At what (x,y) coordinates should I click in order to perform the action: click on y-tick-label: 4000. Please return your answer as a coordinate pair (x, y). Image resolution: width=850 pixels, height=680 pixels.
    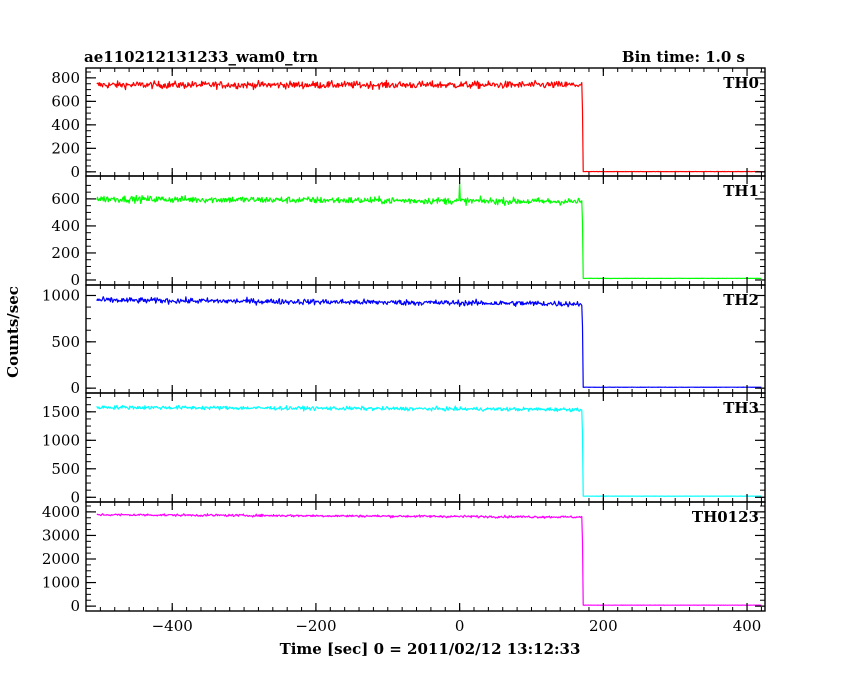
    Looking at the image, I should click on (61, 512).